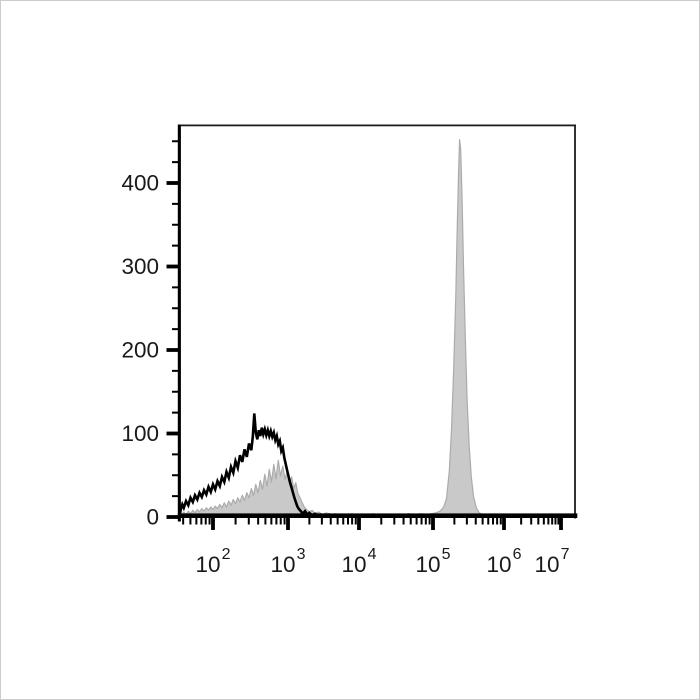 This screenshot has height=700, width=700. Describe the element at coordinates (140, 183) in the screenshot. I see `y-tick-label: 400` at that location.